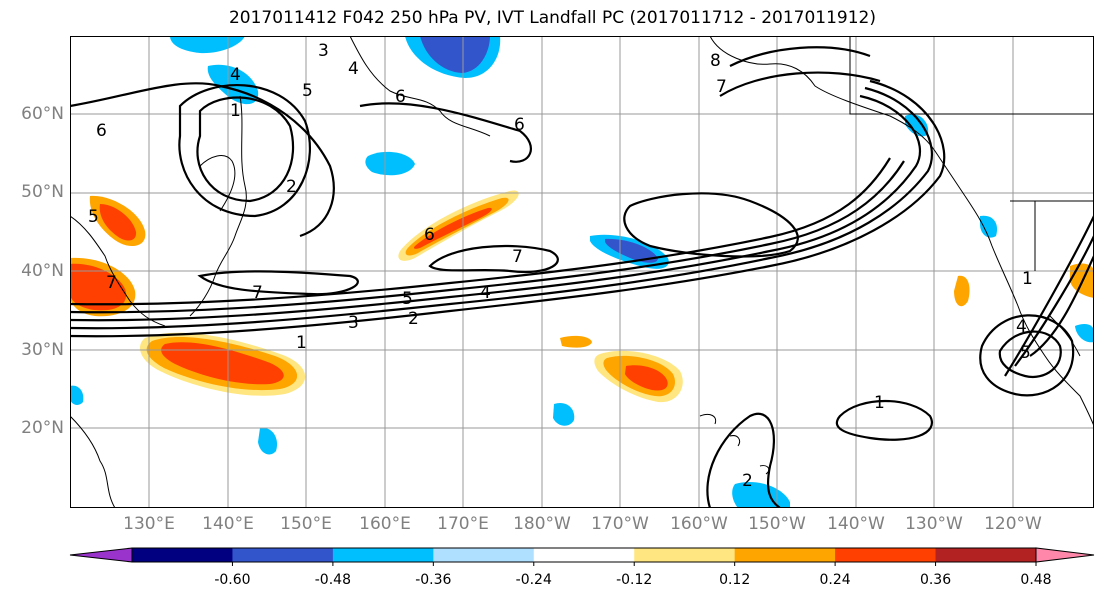 This screenshot has height=601, width=1105. Describe the element at coordinates (1013, 524) in the screenshot. I see `lon-label-120w: 120°W` at that location.